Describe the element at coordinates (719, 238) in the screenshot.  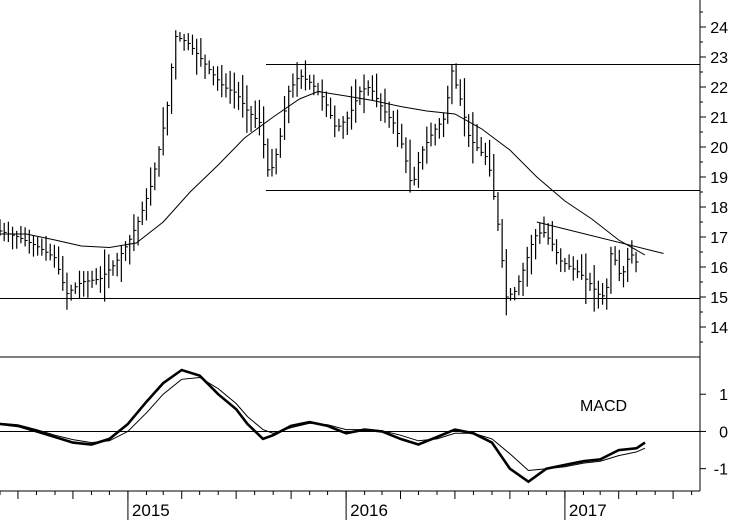
I see `price-y-tick-label: 17` at that location.